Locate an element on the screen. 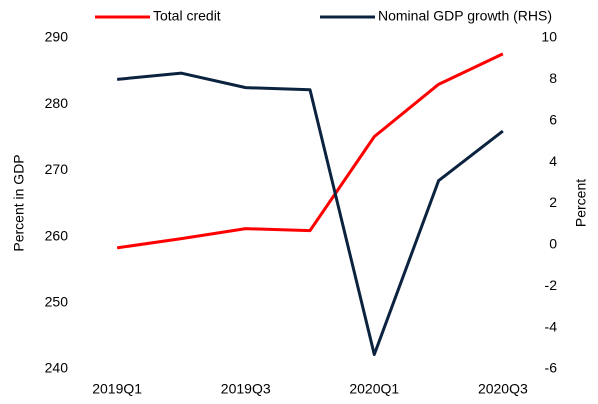 Image resolution: width=598 pixels, height=404 pixels. y2-tick-label: 8 is located at coordinates (553, 78).